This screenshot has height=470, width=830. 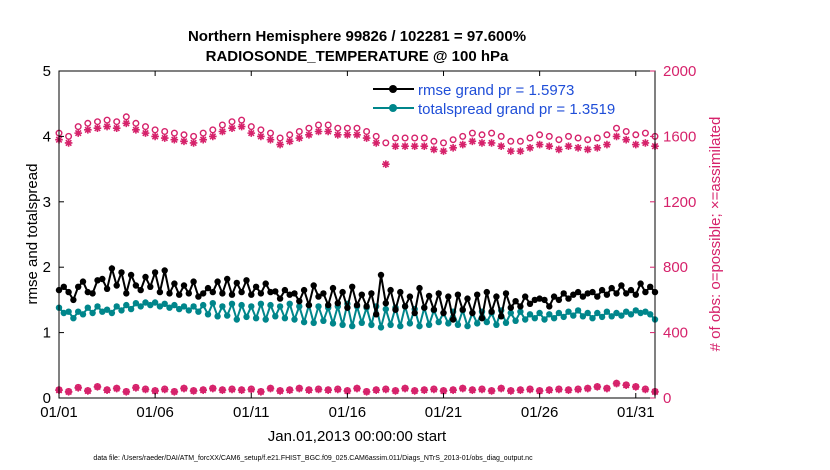 I want to click on y-tick-label: 0, so click(x=47, y=398).